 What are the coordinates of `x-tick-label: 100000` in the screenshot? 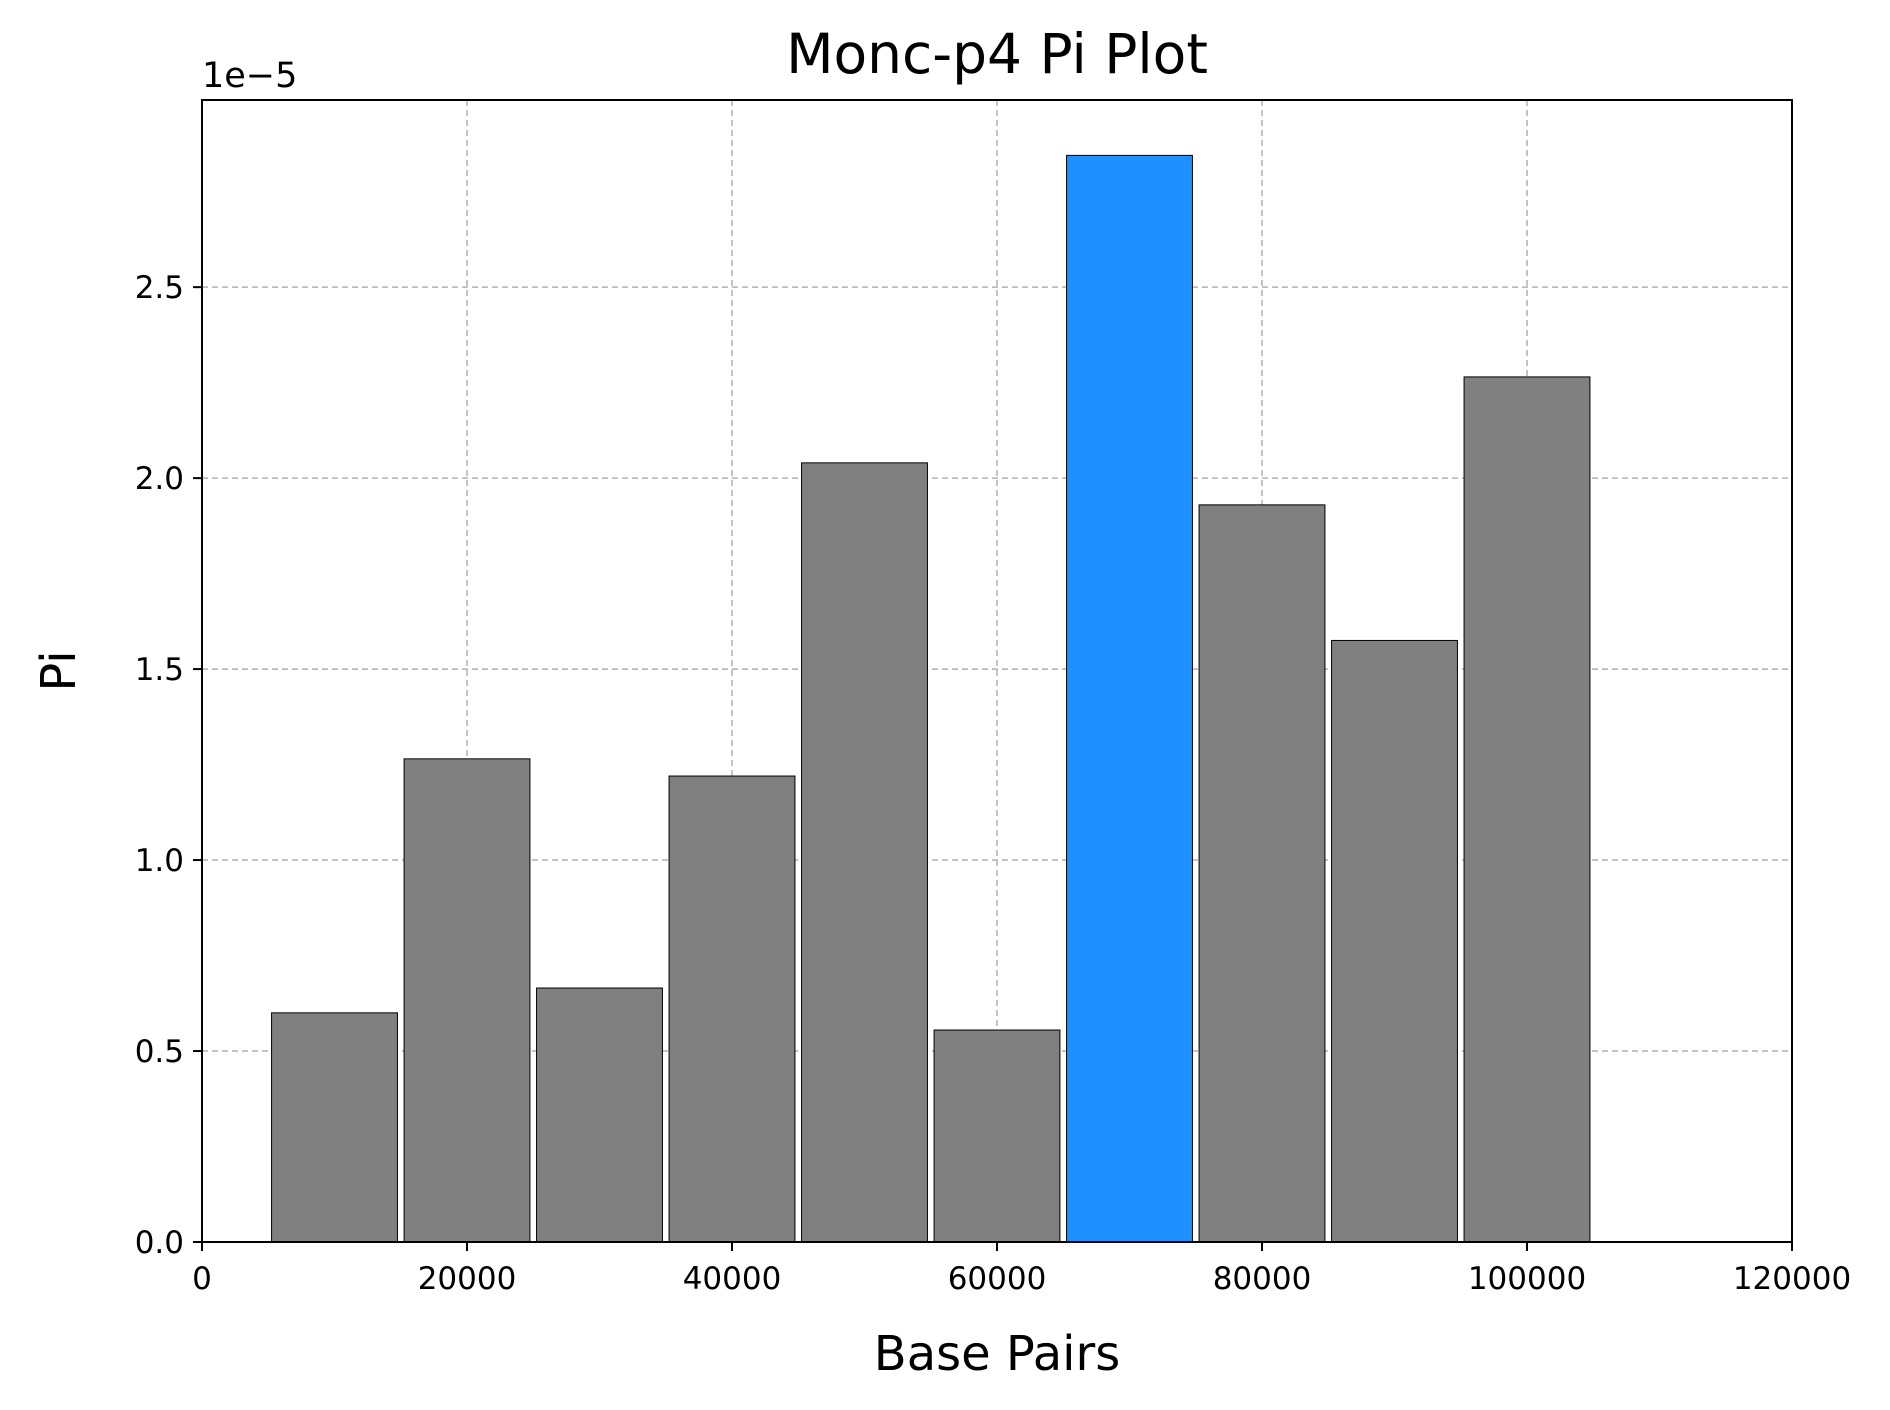 It's located at (1527, 1279).